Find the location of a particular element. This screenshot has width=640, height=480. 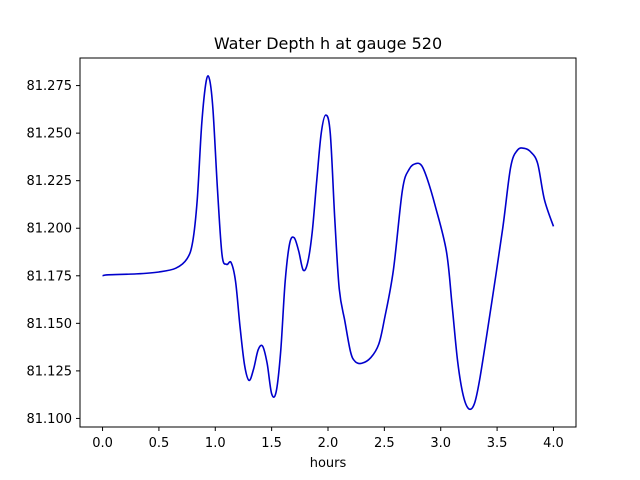

x-tick-label: 3.0 is located at coordinates (440, 443).